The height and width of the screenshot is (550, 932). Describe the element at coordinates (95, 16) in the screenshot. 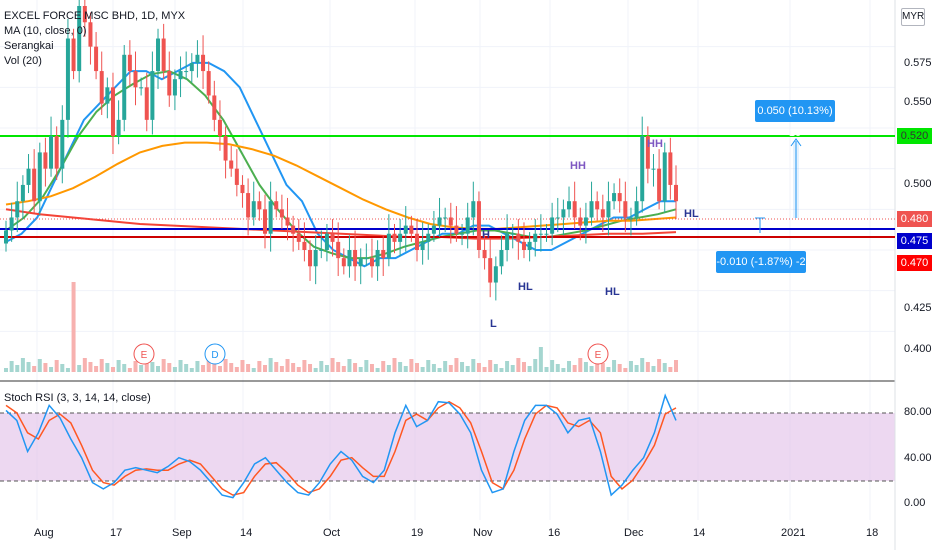

I see `symbol-title: EXCEL FORCE MSC BHD, 1D, MYX` at that location.